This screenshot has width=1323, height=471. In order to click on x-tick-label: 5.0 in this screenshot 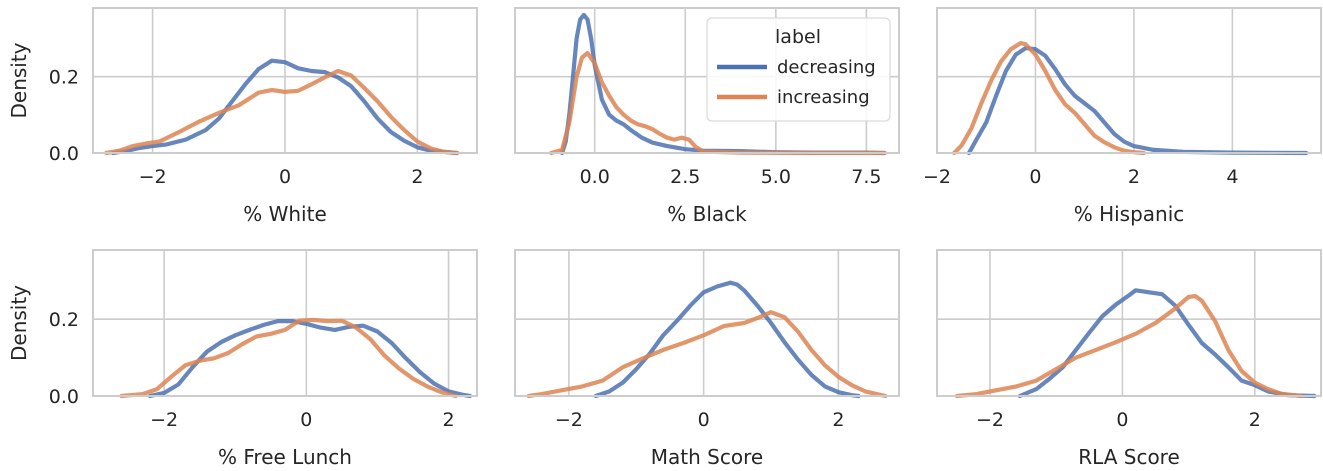, I will do `click(776, 177)`.